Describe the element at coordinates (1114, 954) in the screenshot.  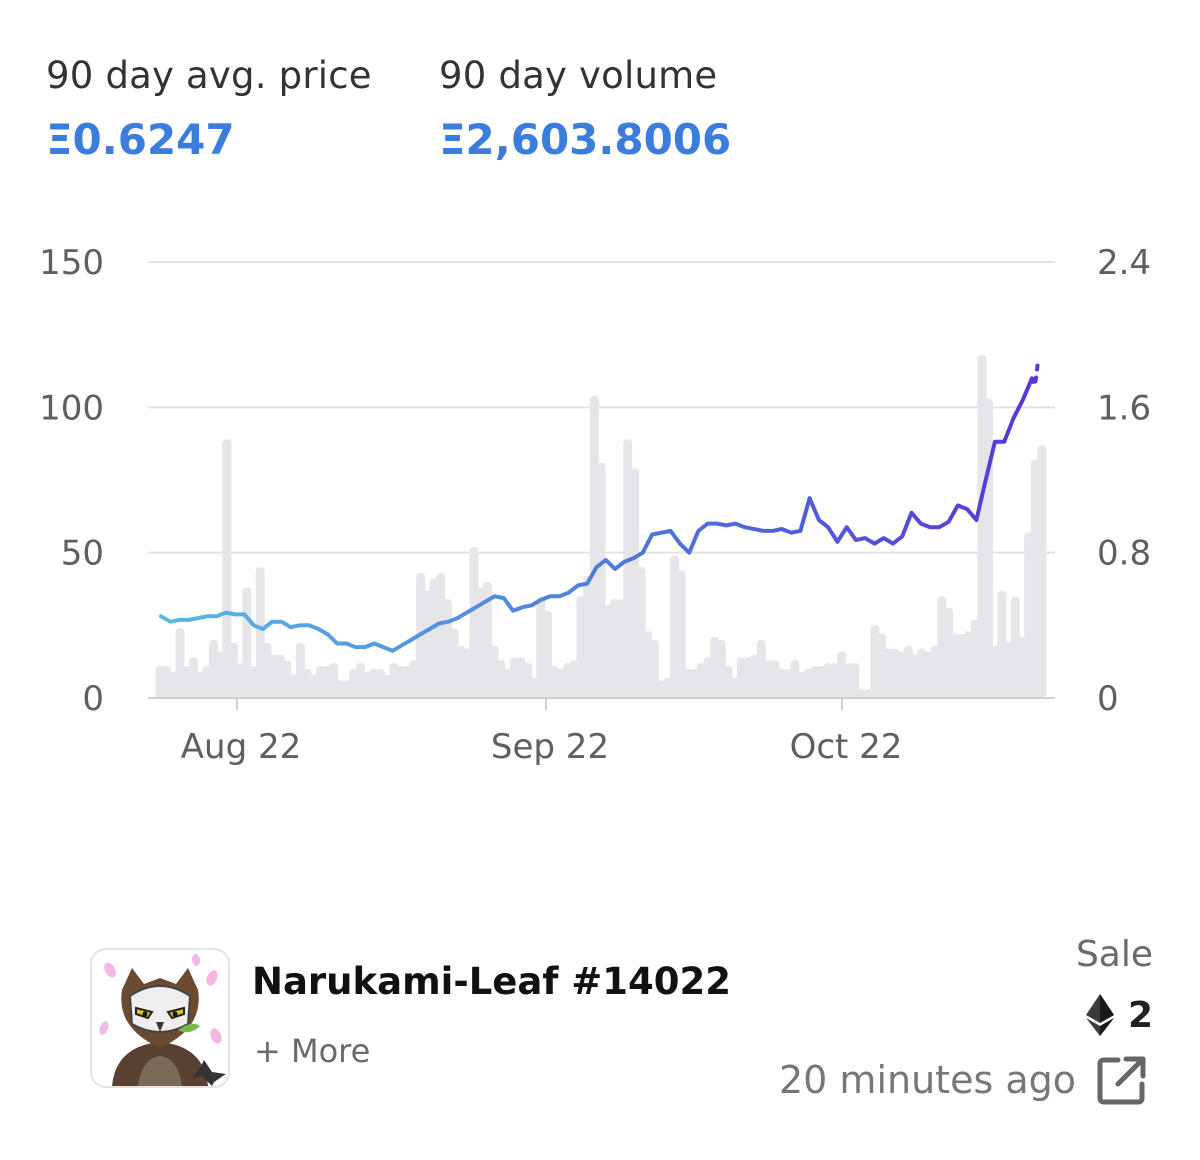
I see `sale-type-label: Sale` at that location.